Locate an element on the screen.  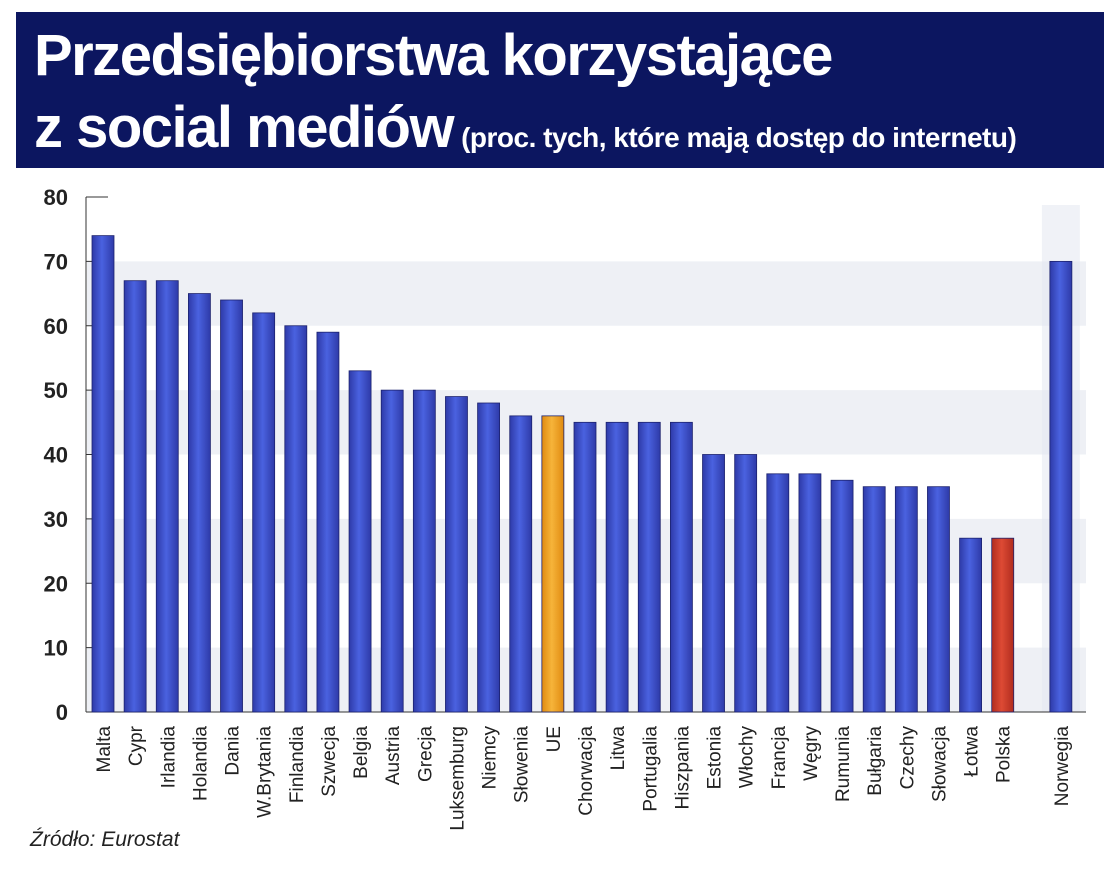
x-tick-label: Hiszpania is located at coordinates (682, 768).